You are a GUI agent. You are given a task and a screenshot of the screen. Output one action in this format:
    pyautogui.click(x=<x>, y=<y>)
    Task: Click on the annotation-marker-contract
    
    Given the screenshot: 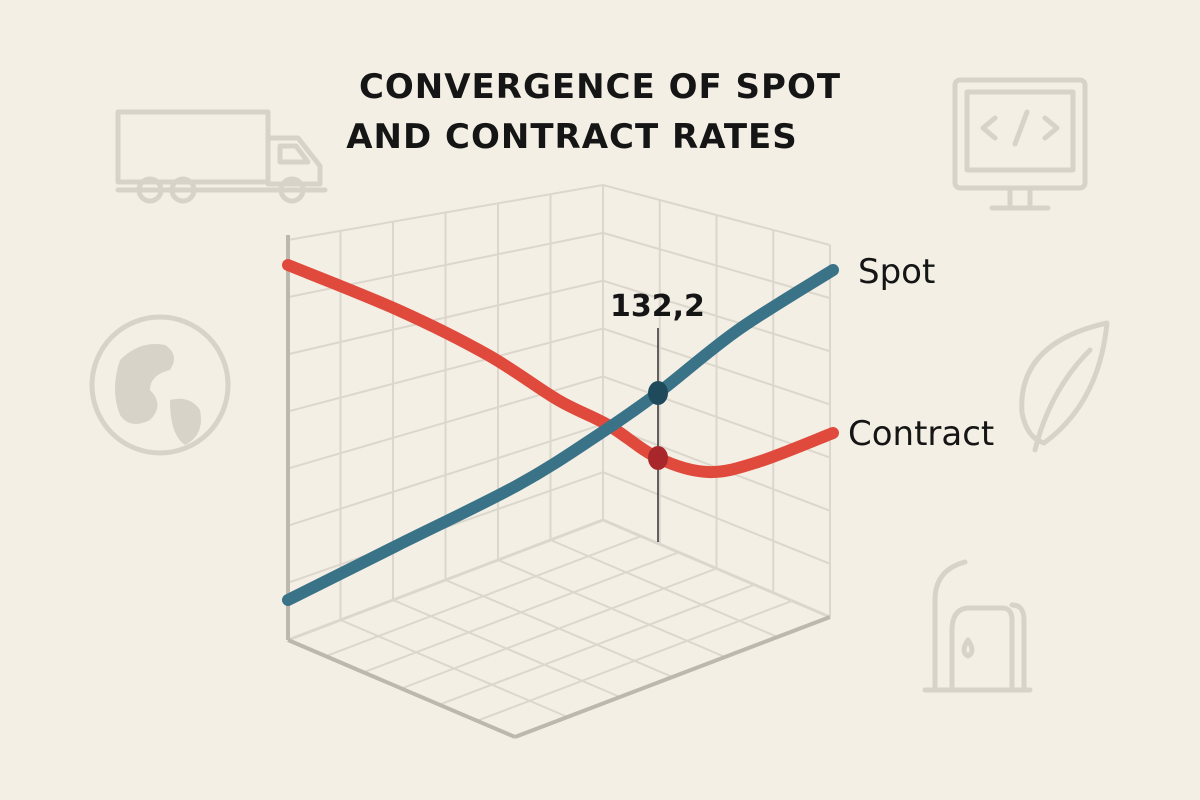 What is the action you would take?
    pyautogui.click(x=658, y=458)
    